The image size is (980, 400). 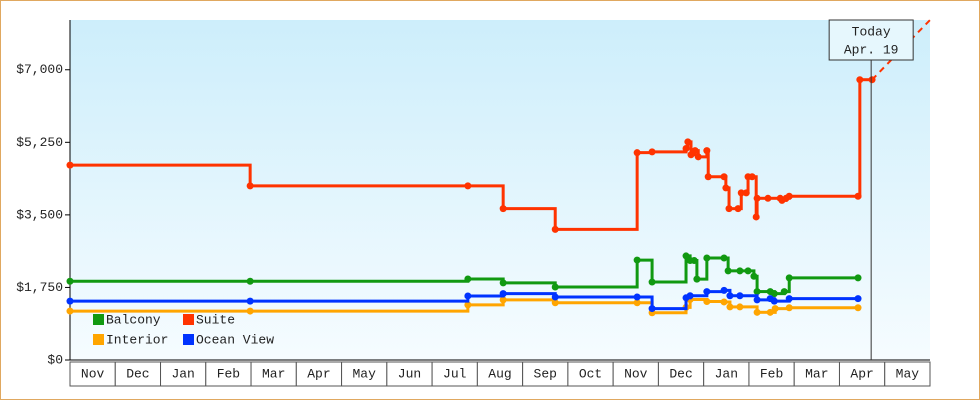 I want to click on x-tick-label: Jul, so click(x=455, y=373).